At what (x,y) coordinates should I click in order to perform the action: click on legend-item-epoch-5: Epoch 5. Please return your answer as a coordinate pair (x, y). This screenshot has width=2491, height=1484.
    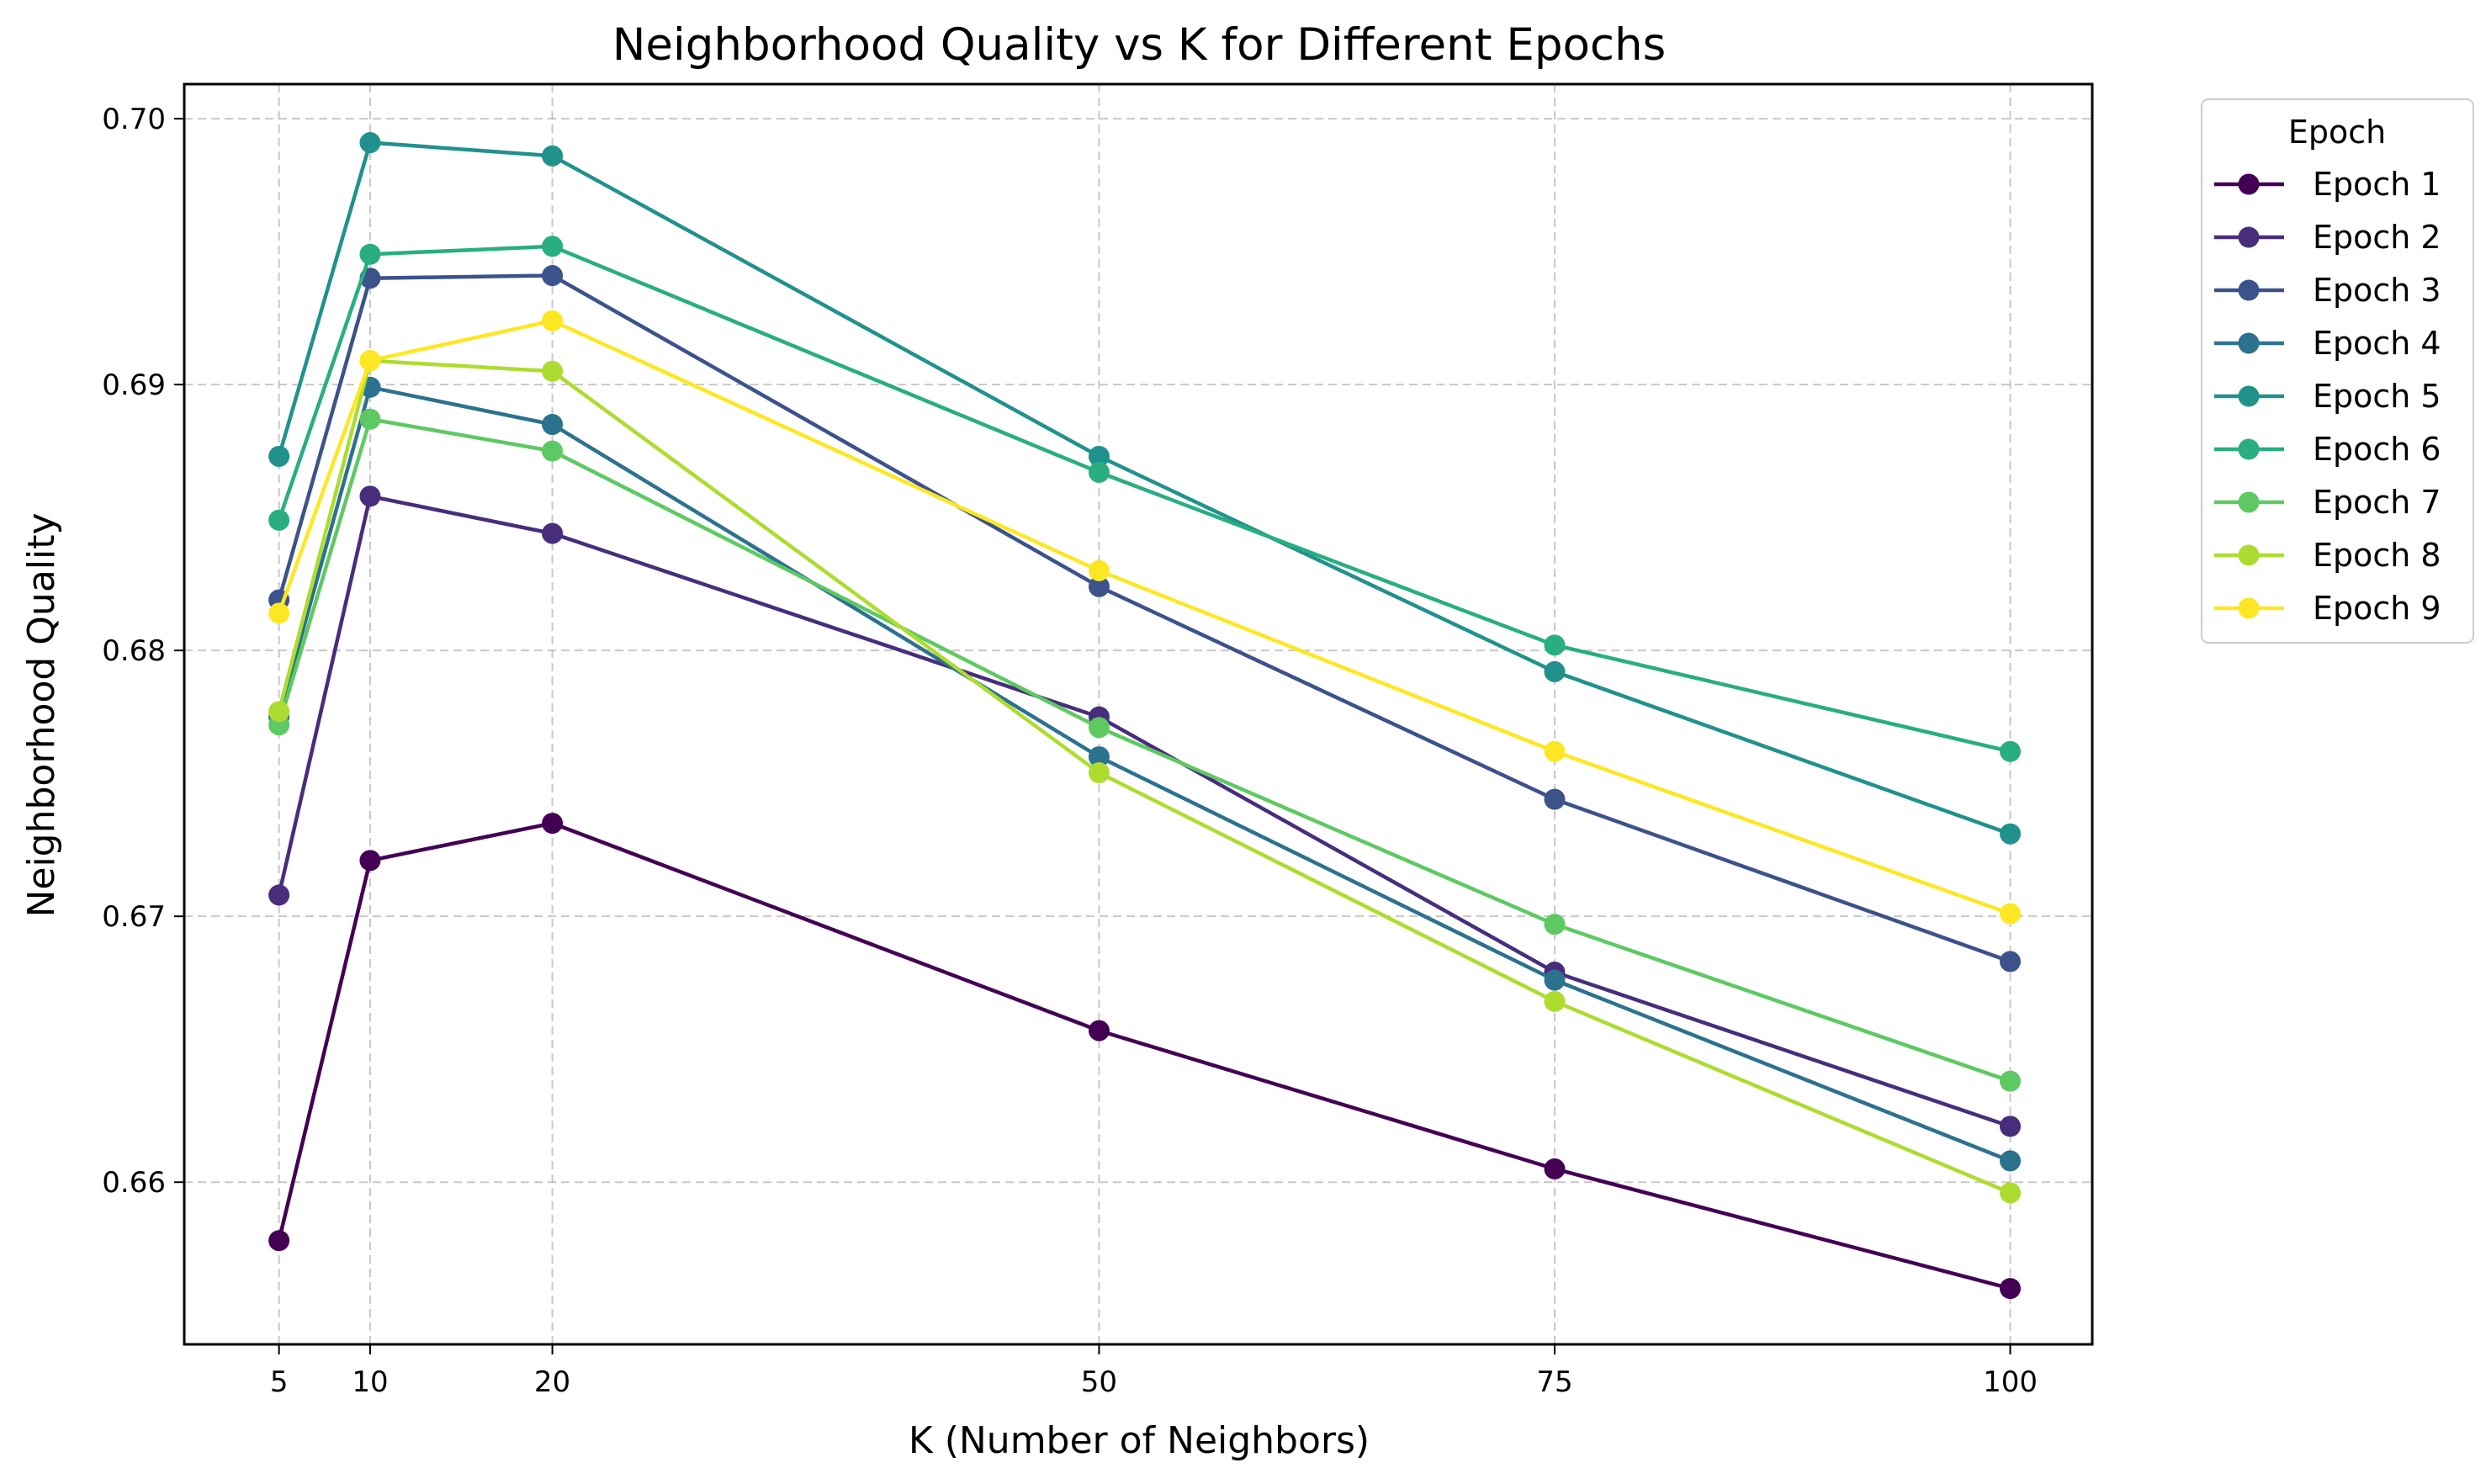
    Looking at the image, I should click on (2327, 396).